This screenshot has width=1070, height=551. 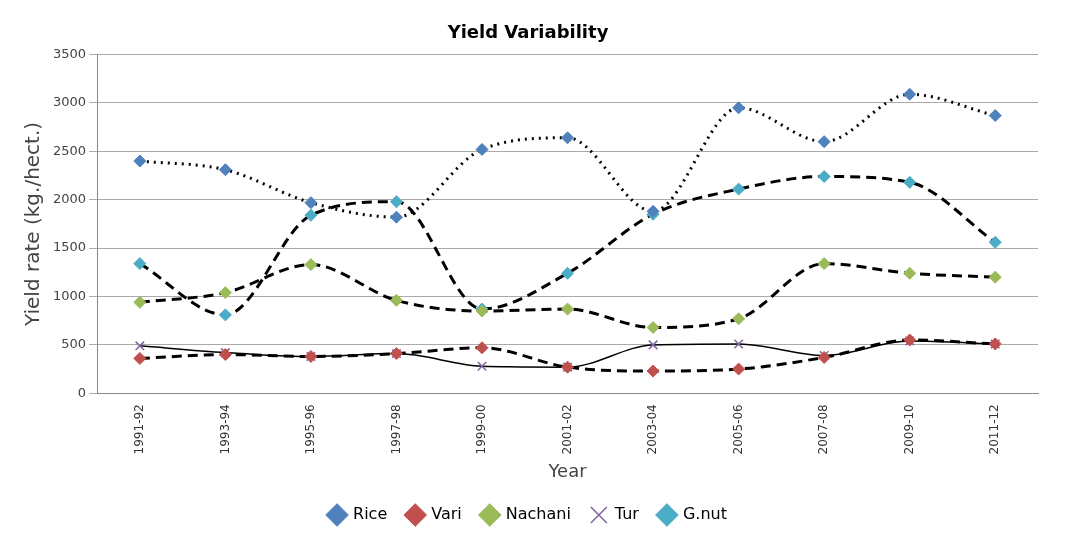 I want to click on x-tick-label: 1997-98, so click(x=395, y=429).